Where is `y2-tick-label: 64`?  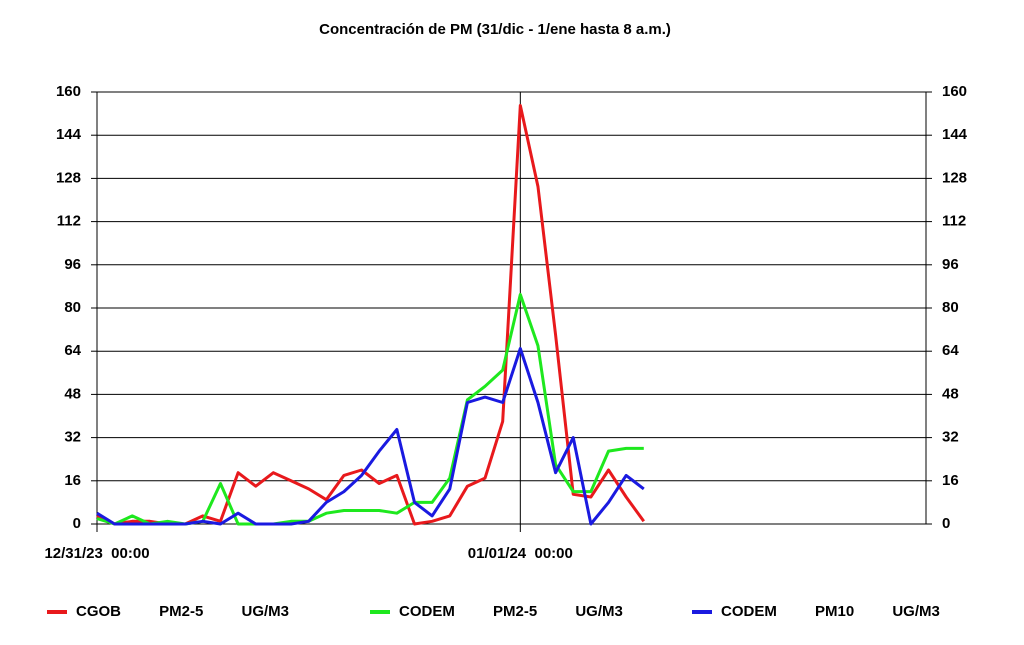
y2-tick-label: 64 is located at coordinates (950, 350).